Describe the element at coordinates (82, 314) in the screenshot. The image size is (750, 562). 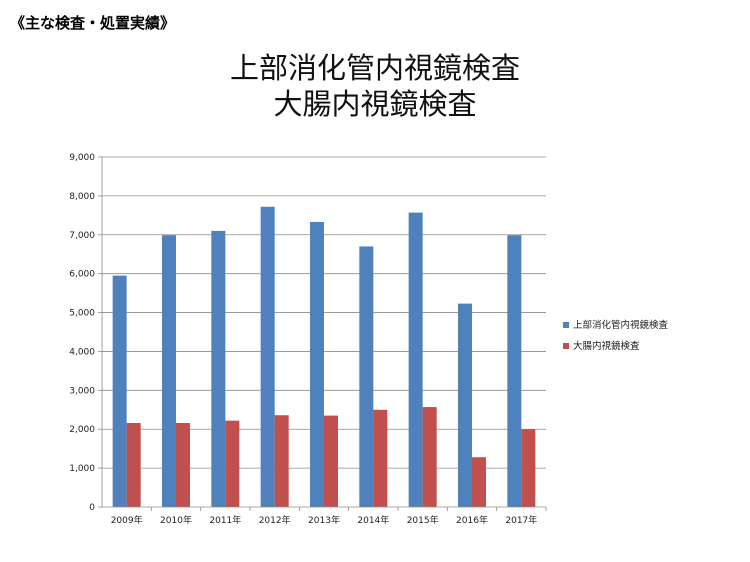
I see `y-tick-label: 5,000` at that location.